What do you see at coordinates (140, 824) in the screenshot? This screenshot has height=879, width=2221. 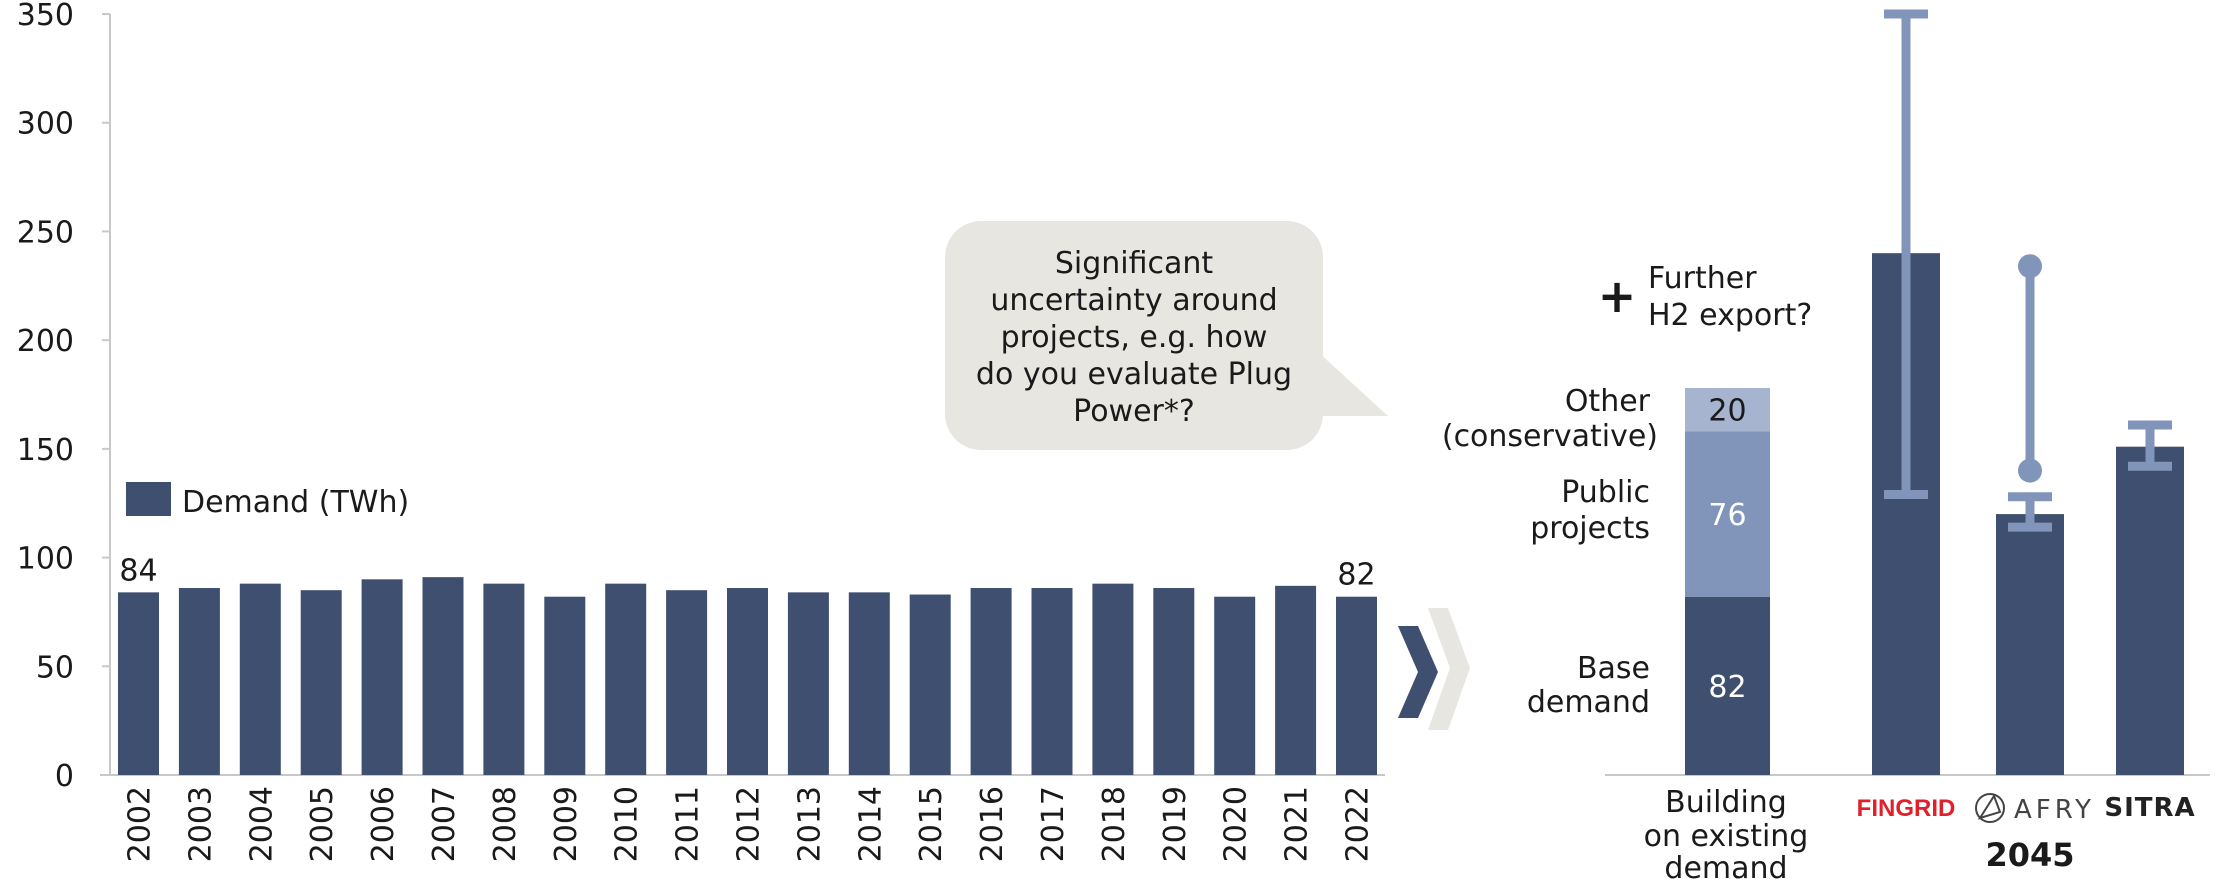 I see `x-tick-label: 2002` at bounding box center [140, 824].